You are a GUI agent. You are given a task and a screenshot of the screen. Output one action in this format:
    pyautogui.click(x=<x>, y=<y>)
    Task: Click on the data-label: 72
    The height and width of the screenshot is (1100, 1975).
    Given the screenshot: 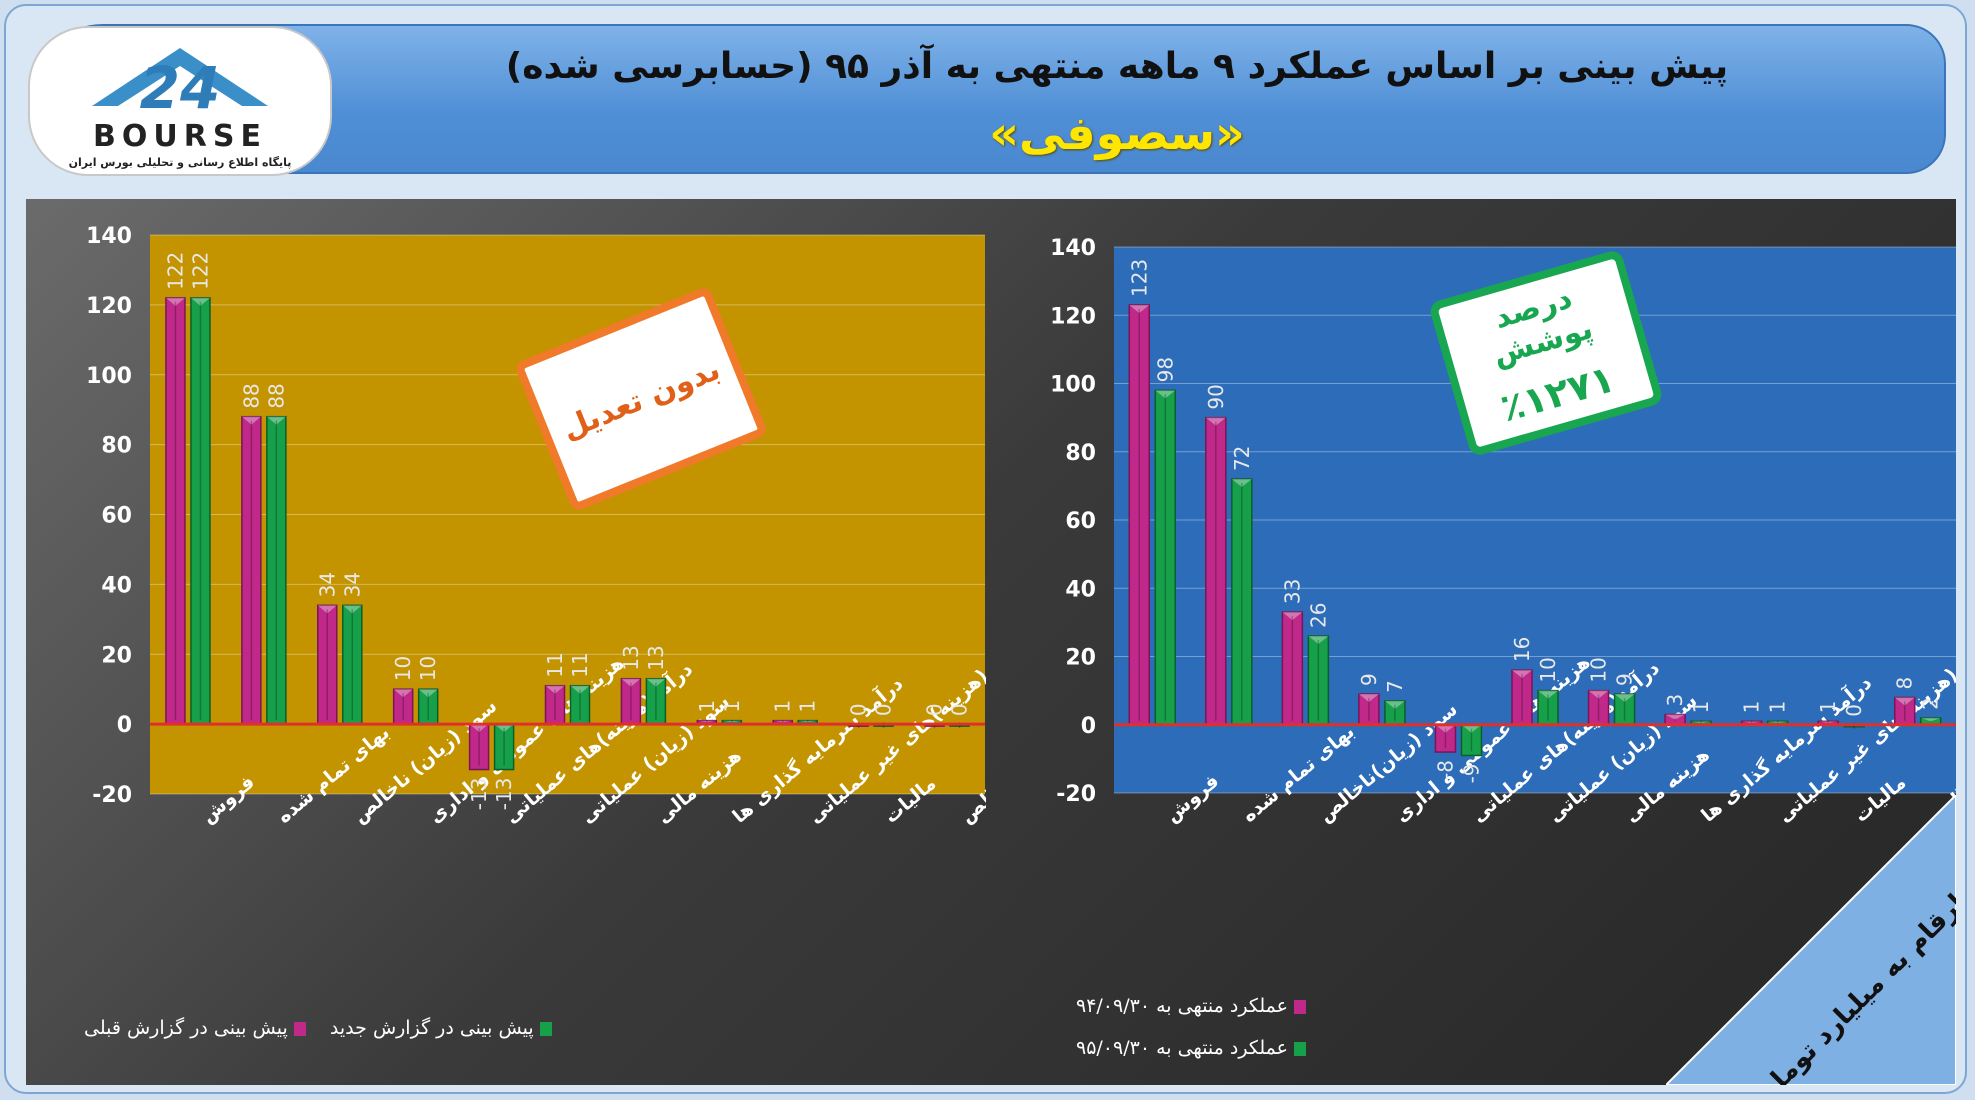 What is the action you would take?
    pyautogui.click(x=1242, y=458)
    